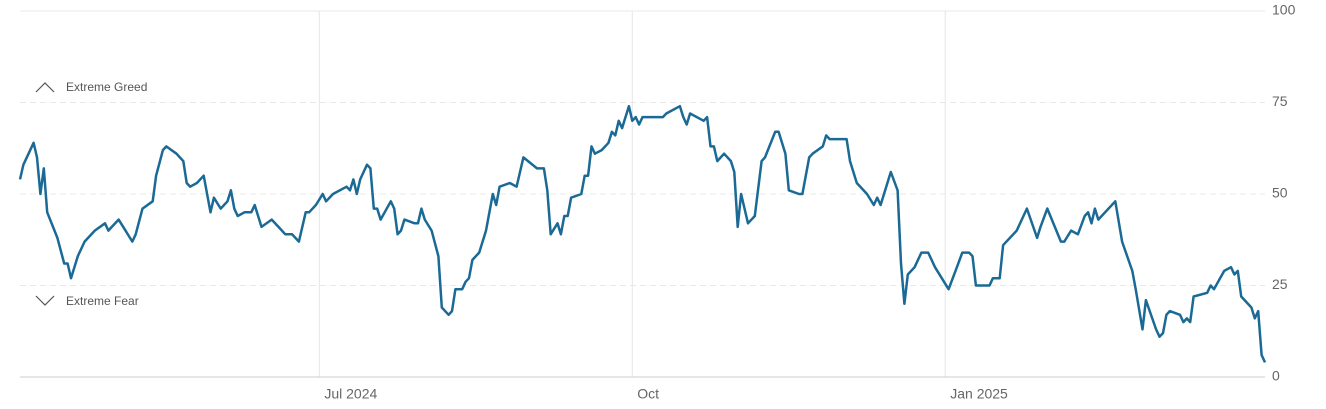 Image resolution: width=1326 pixels, height=409 pixels. Describe the element at coordinates (1280, 193) in the screenshot. I see `y-tick-label: 50` at that location.